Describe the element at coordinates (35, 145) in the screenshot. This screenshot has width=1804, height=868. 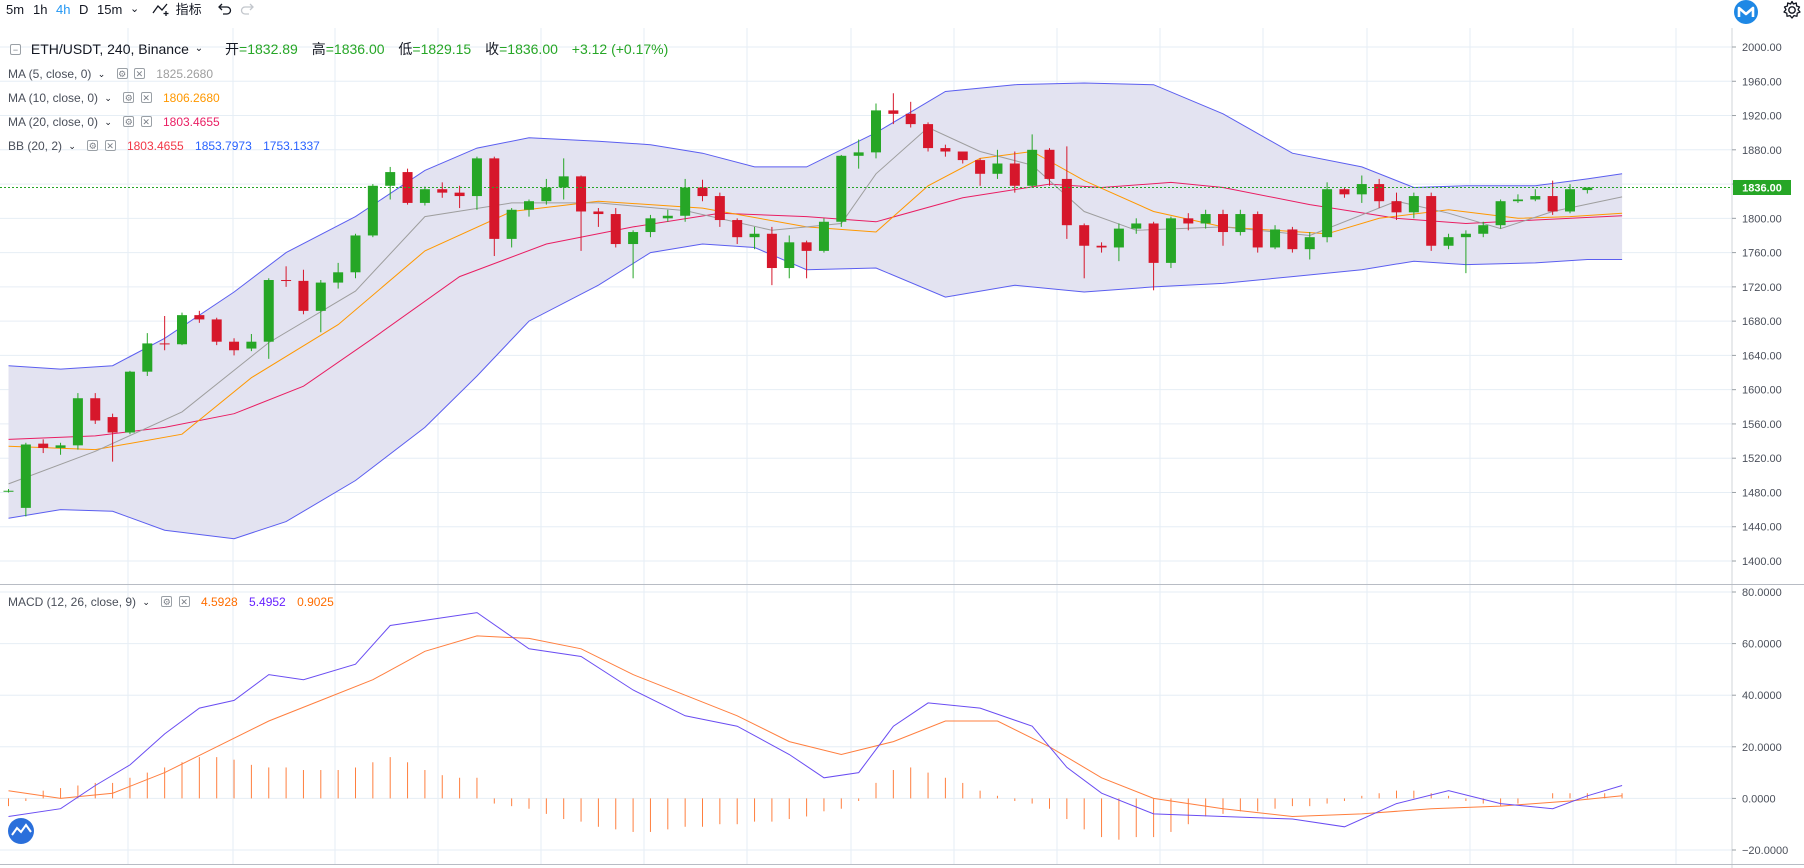
I see `bb-label: BB (20, 2)` at that location.